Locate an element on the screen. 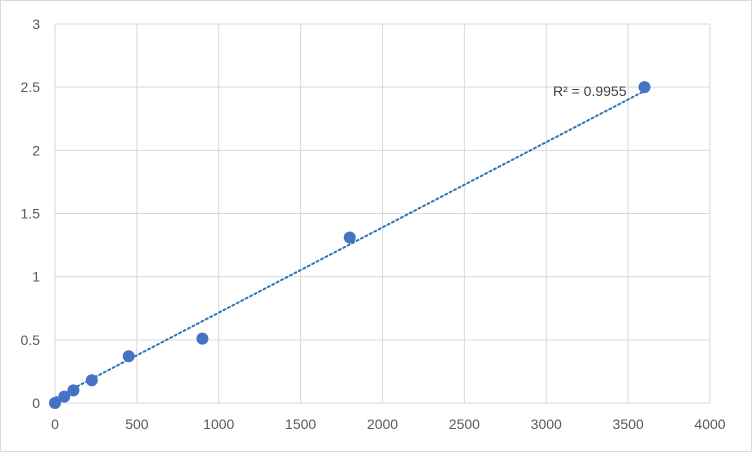  x-tick-label: 2500 is located at coordinates (464, 424).